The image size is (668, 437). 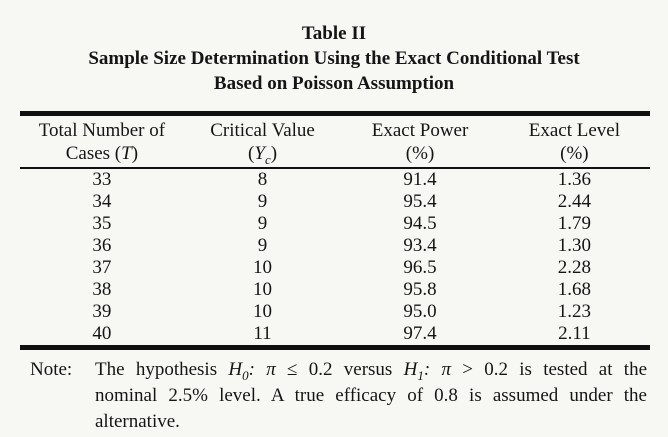 I want to click on table-cell: 1.30, so click(x=574, y=245).